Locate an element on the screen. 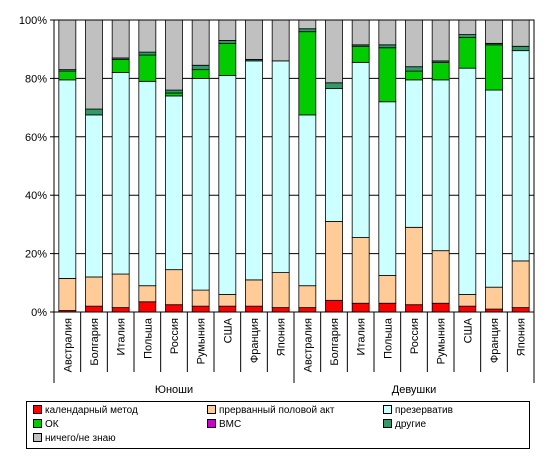  legend-label: ничего/не знаю is located at coordinates (80, 438).